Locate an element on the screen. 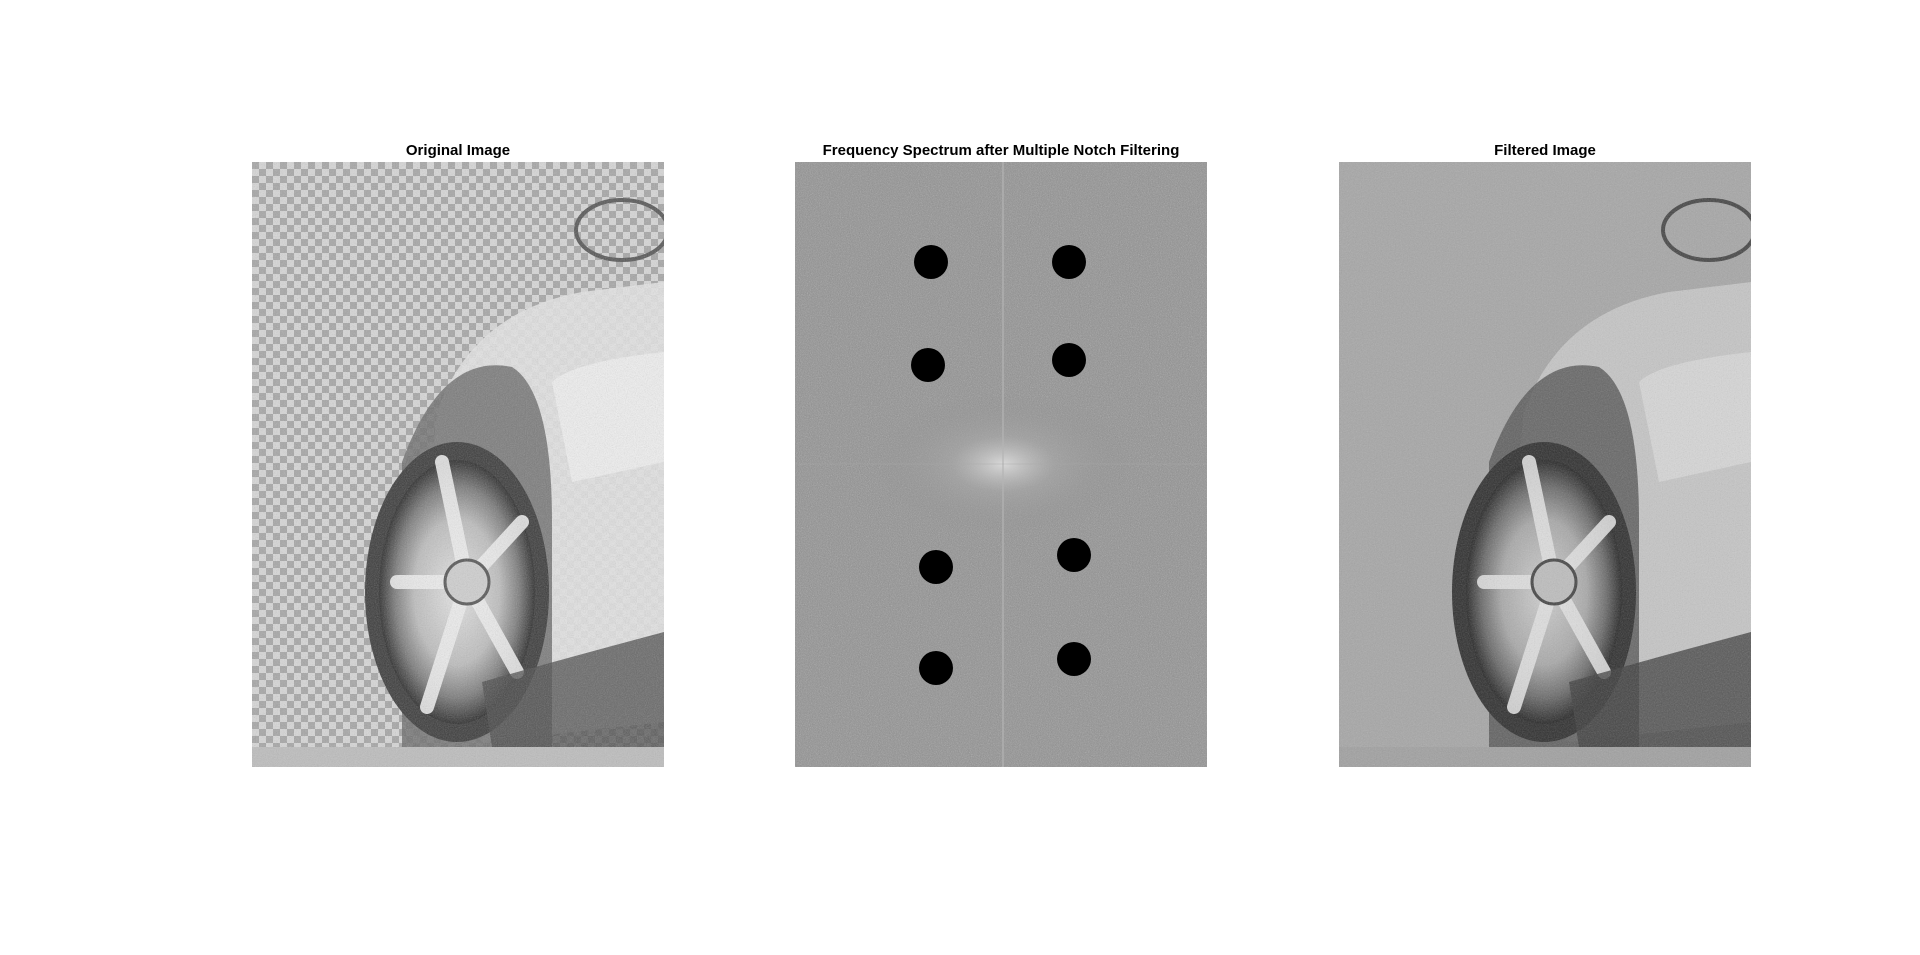 Image resolution: width=1920 pixels, height=955 pixels. notch-markers is located at coordinates (1001, 465).